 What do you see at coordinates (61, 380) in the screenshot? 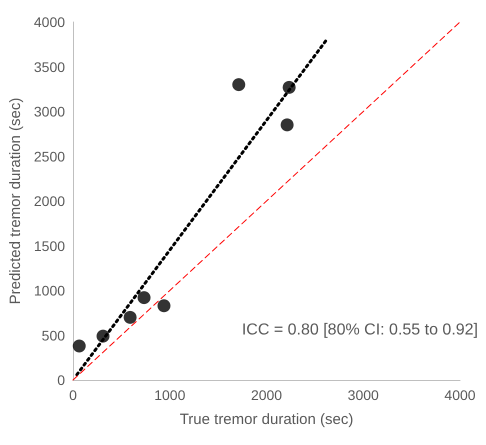
I see `y-tick-label: 0` at bounding box center [61, 380].